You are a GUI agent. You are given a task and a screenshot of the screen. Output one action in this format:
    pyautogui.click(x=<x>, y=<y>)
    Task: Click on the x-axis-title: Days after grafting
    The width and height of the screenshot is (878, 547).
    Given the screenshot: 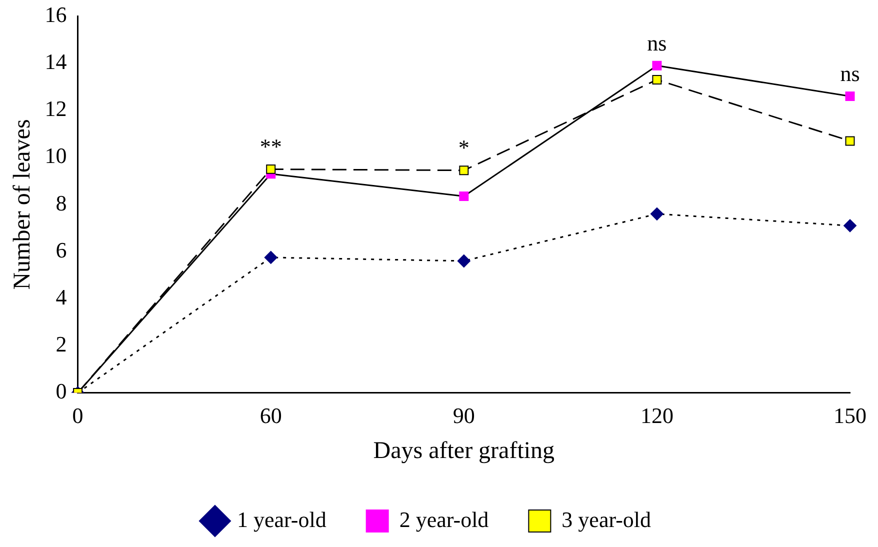 What is the action you would take?
    pyautogui.click(x=464, y=451)
    